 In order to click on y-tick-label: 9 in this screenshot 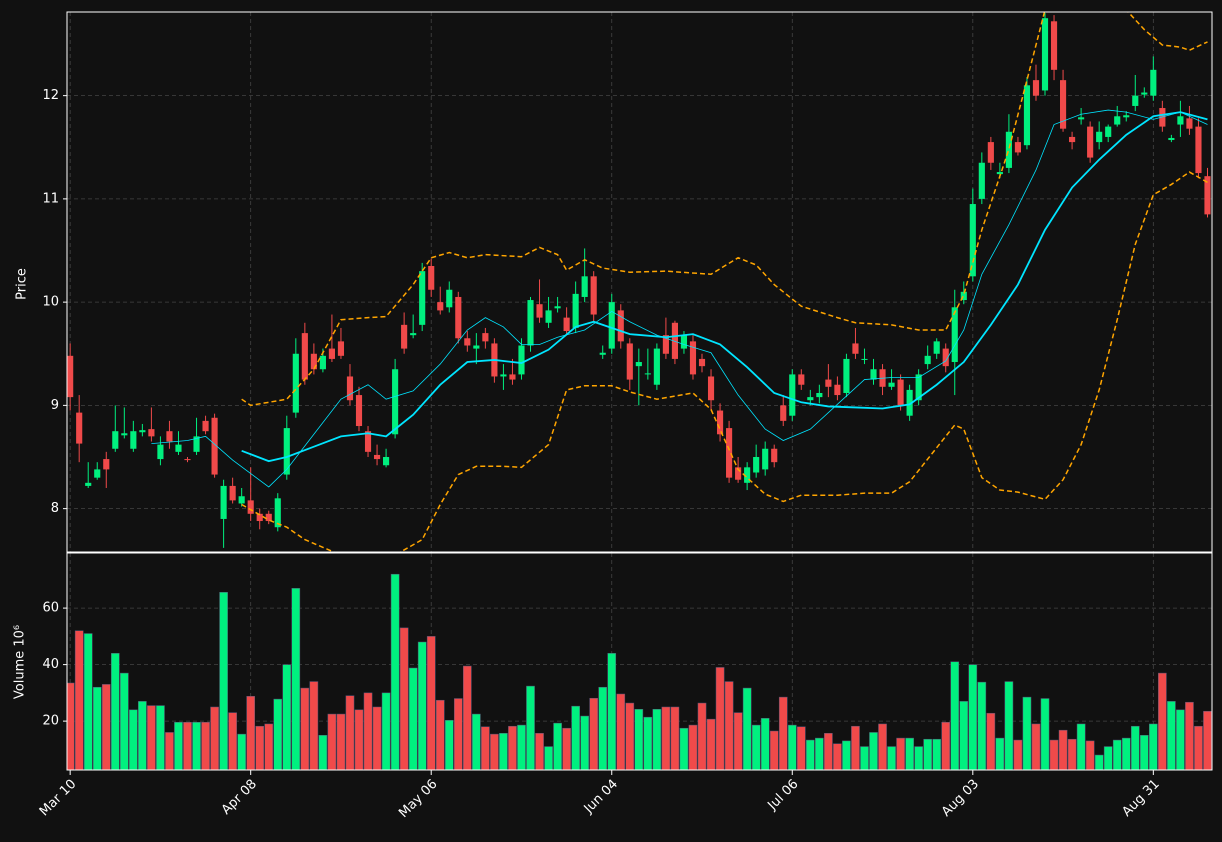, I will do `click(55, 405)`.